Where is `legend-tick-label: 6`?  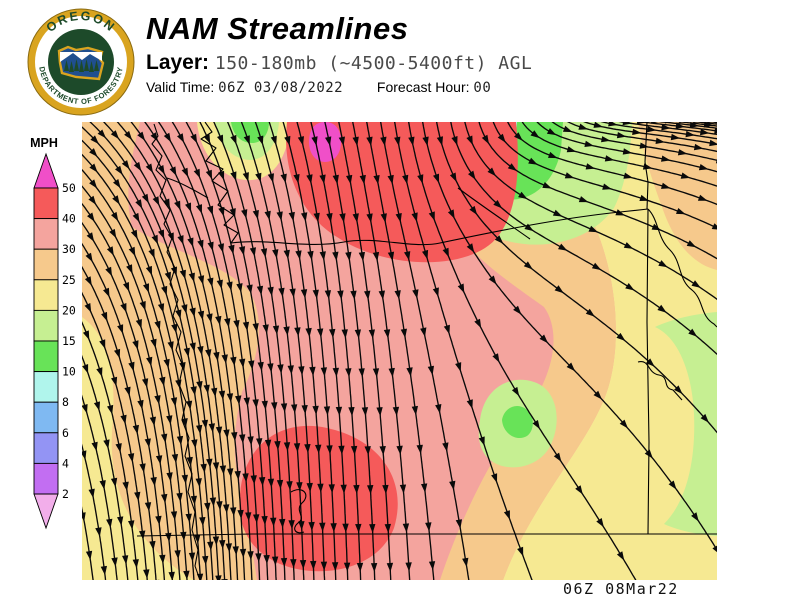 legend-tick-label: 6 is located at coordinates (65, 433).